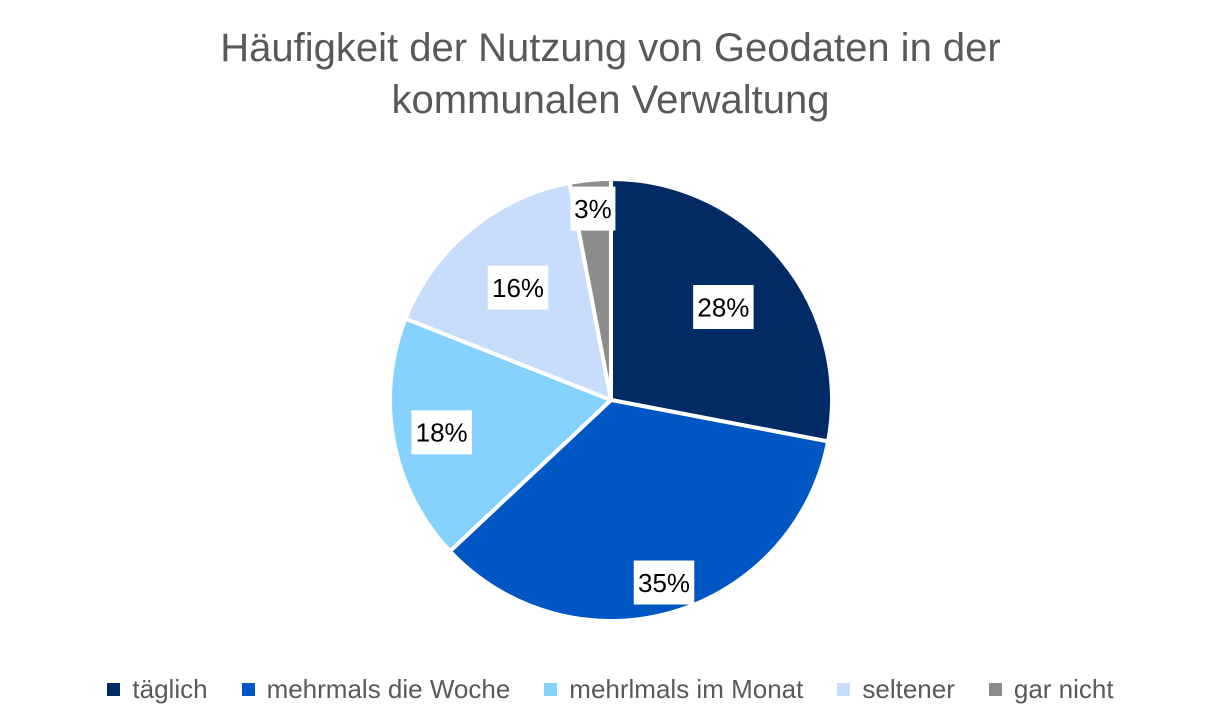 The width and height of the screenshot is (1221, 727). Describe the element at coordinates (1063, 688) in the screenshot. I see `legend-label-4: gar nicht` at that location.